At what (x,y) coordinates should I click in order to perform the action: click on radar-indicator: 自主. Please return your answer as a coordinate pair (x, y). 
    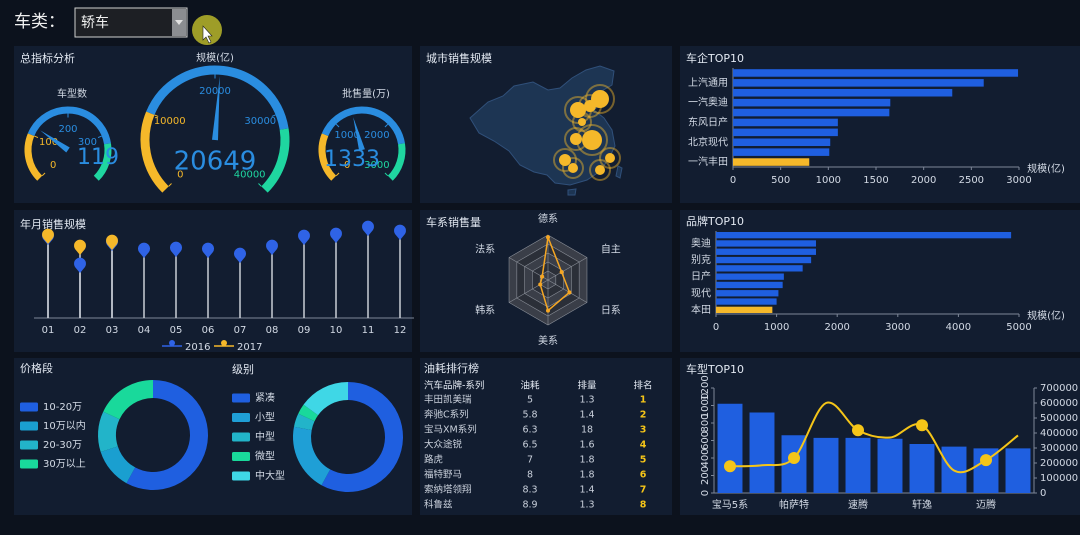
    Looking at the image, I should click on (611, 249).